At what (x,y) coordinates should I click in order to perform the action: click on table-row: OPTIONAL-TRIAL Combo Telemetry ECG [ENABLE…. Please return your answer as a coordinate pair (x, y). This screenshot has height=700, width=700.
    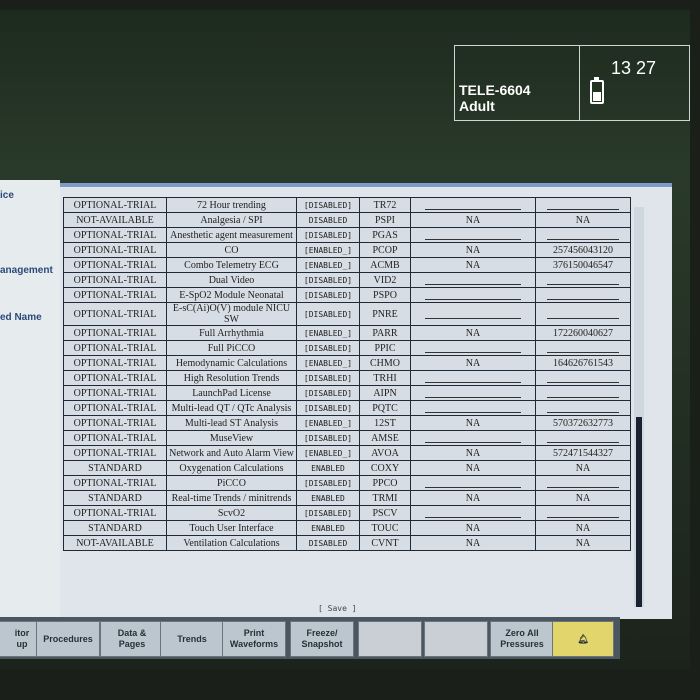
    Looking at the image, I should click on (347, 265).